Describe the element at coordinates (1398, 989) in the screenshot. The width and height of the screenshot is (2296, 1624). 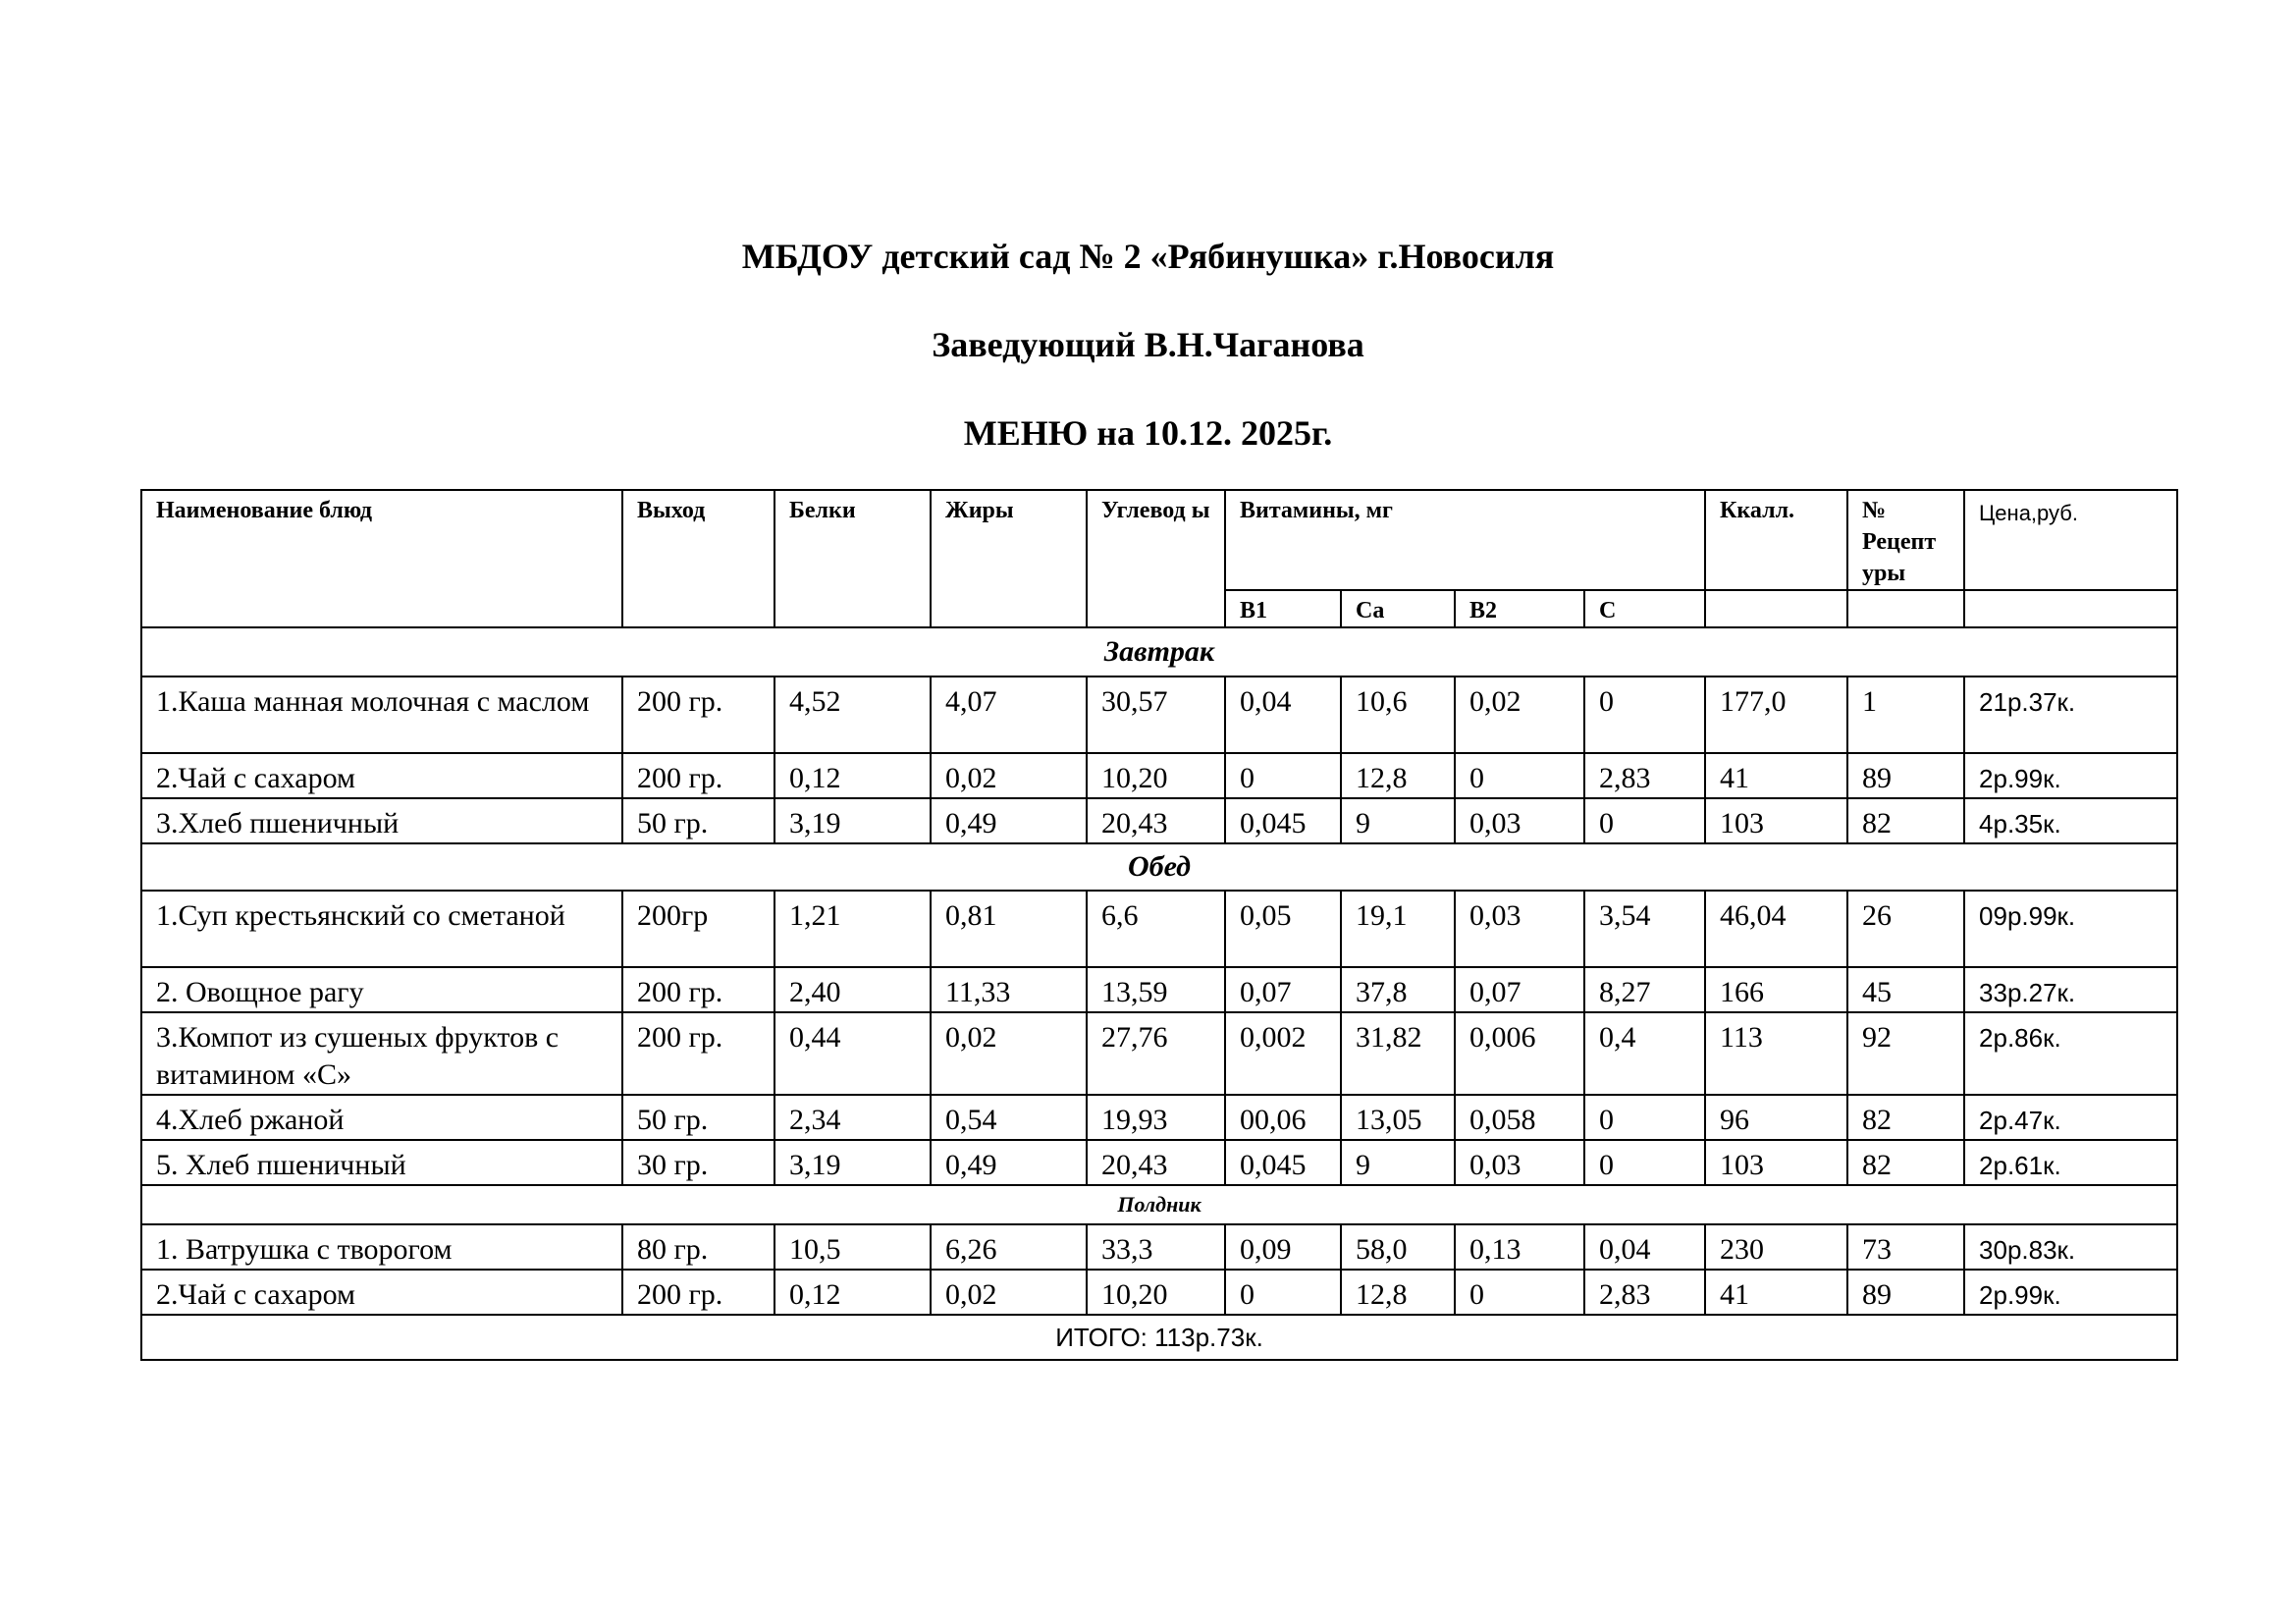
I see `cell-ca: 37,8` at that location.